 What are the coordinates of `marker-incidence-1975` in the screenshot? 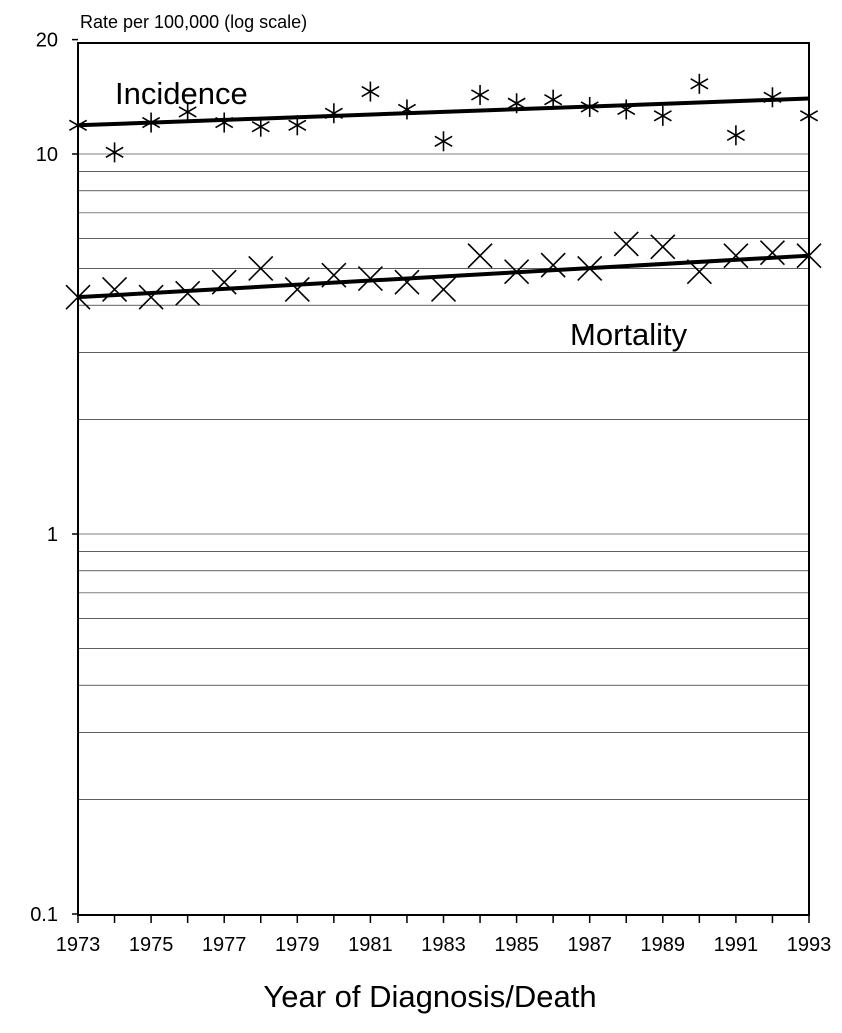 It's located at (151, 122).